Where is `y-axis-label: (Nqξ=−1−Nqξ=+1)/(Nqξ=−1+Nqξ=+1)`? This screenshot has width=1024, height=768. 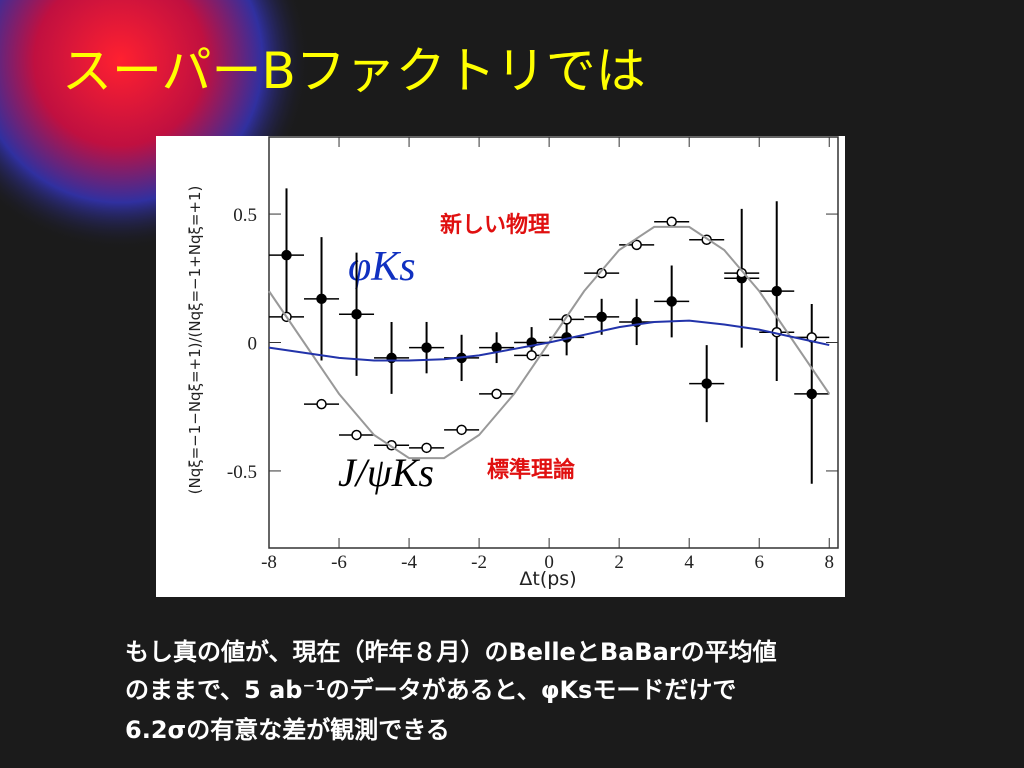
y-axis-label: (Nqξ=−1−Nqξ=+1)/(Nqξ=−1+Nqξ=+1) is located at coordinates (195, 340).